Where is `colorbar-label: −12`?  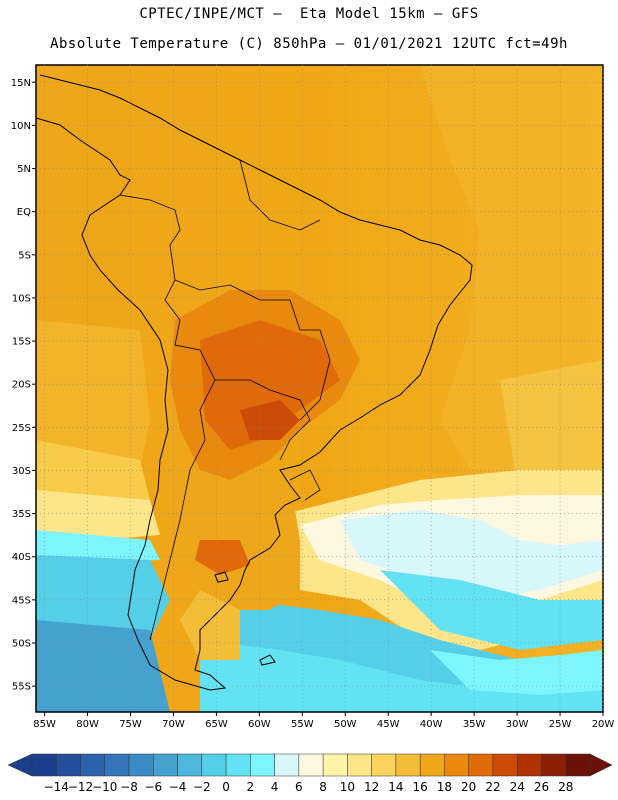
colorbar-label: −12 is located at coordinates (80, 787).